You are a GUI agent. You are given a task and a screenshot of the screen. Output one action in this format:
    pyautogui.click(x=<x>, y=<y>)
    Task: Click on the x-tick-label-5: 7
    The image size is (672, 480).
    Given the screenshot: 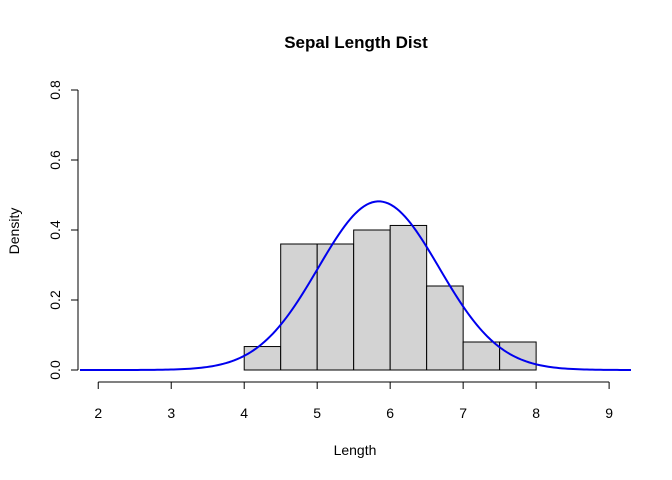 What is the action you would take?
    pyautogui.click(x=463, y=413)
    